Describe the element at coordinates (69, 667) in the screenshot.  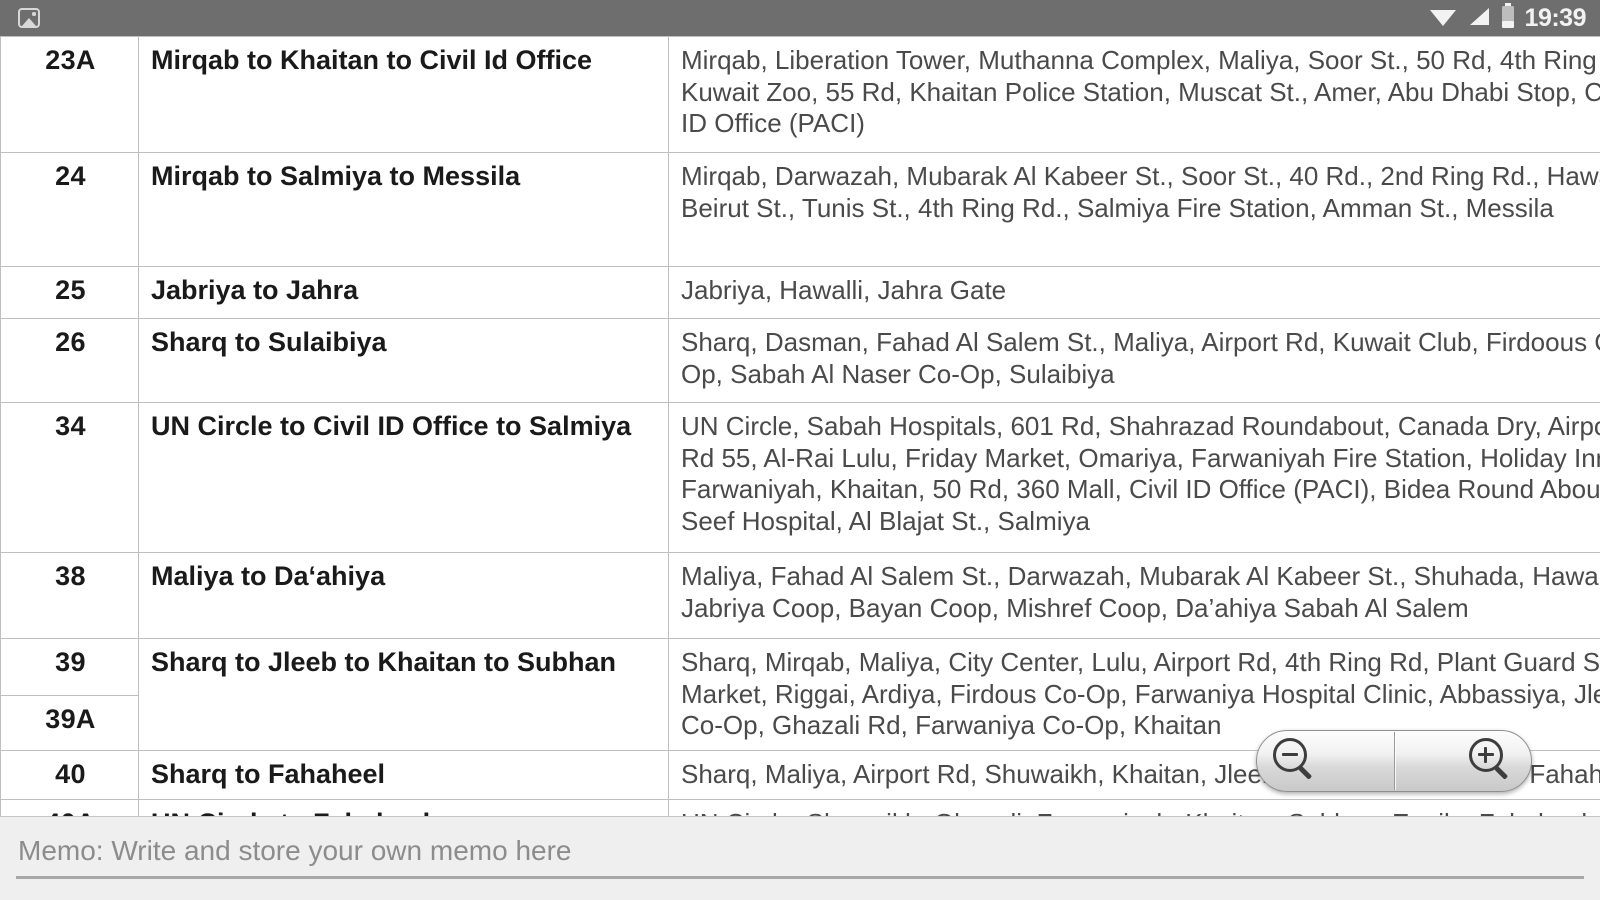
I see `route-number-cell: 39` at that location.